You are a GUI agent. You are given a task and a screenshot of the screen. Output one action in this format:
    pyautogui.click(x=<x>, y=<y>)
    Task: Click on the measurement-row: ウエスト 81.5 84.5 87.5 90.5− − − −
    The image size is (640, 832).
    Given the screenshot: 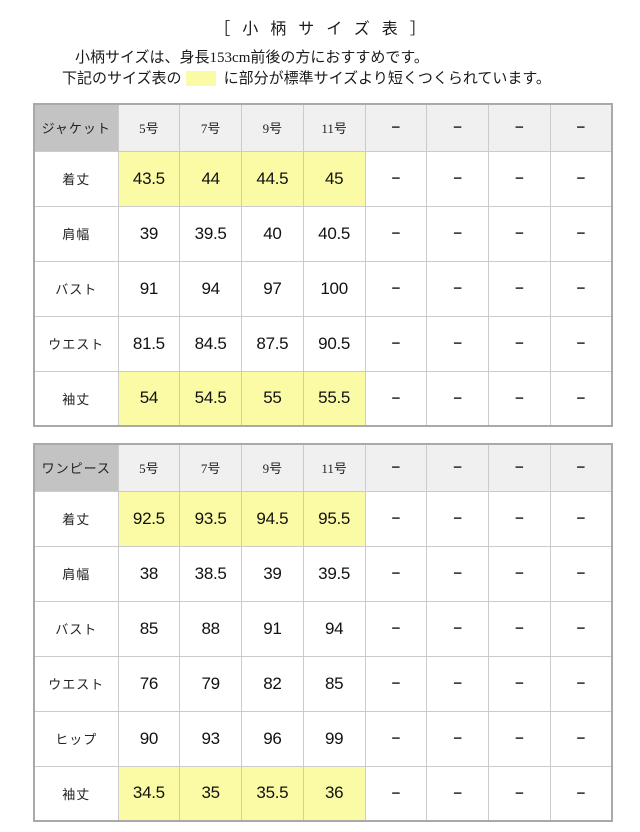 What is the action you would take?
    pyautogui.click(x=323, y=343)
    